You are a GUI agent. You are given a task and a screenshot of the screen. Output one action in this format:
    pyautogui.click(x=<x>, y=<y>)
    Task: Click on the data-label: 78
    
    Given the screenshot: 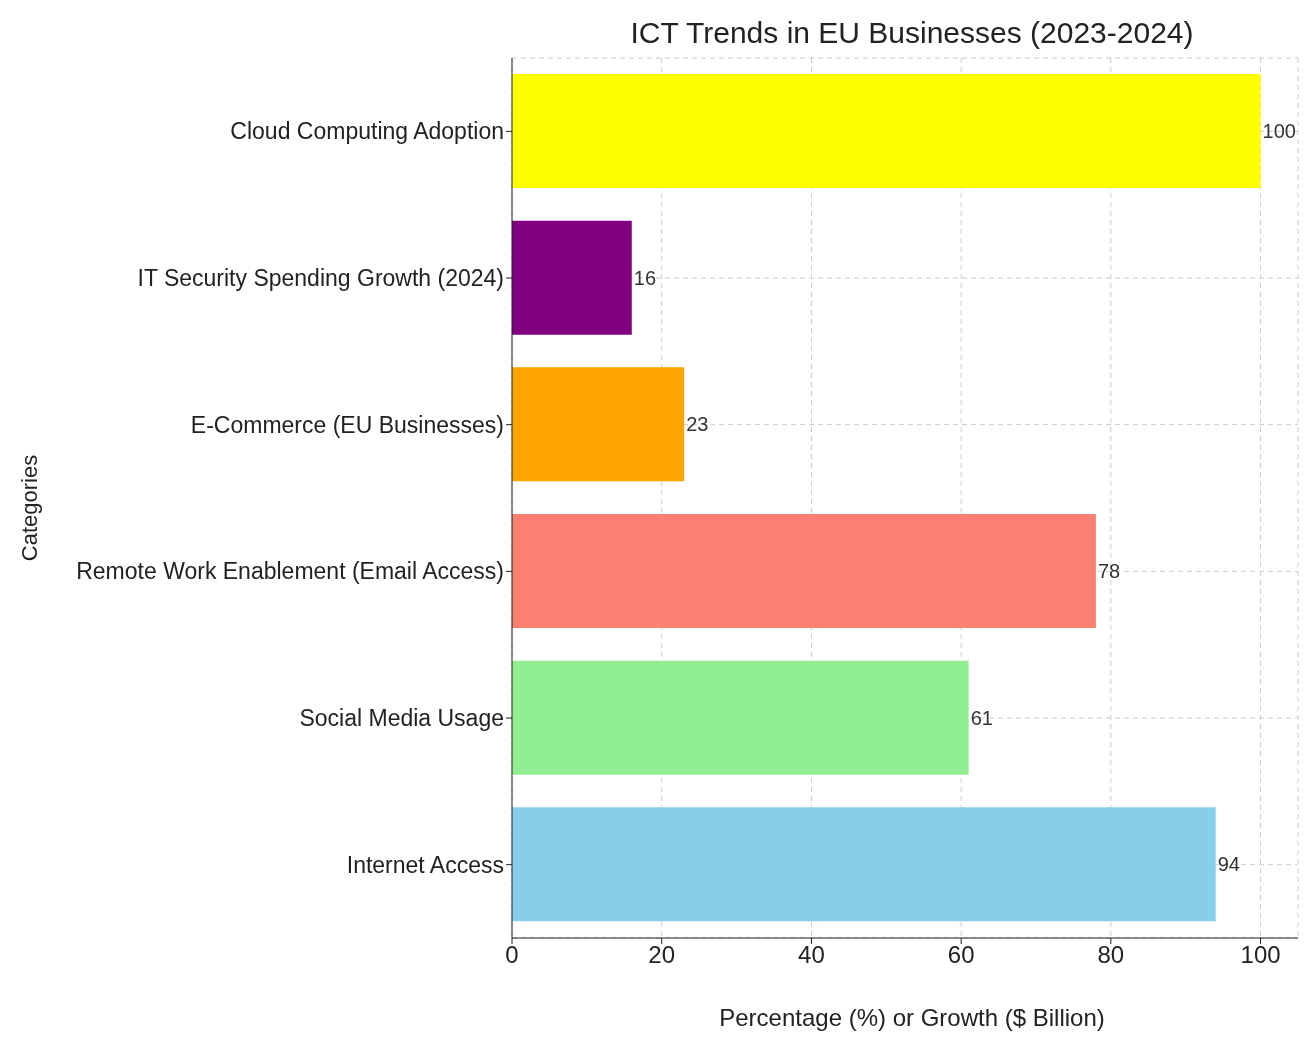 What is the action you would take?
    pyautogui.click(x=1109, y=571)
    